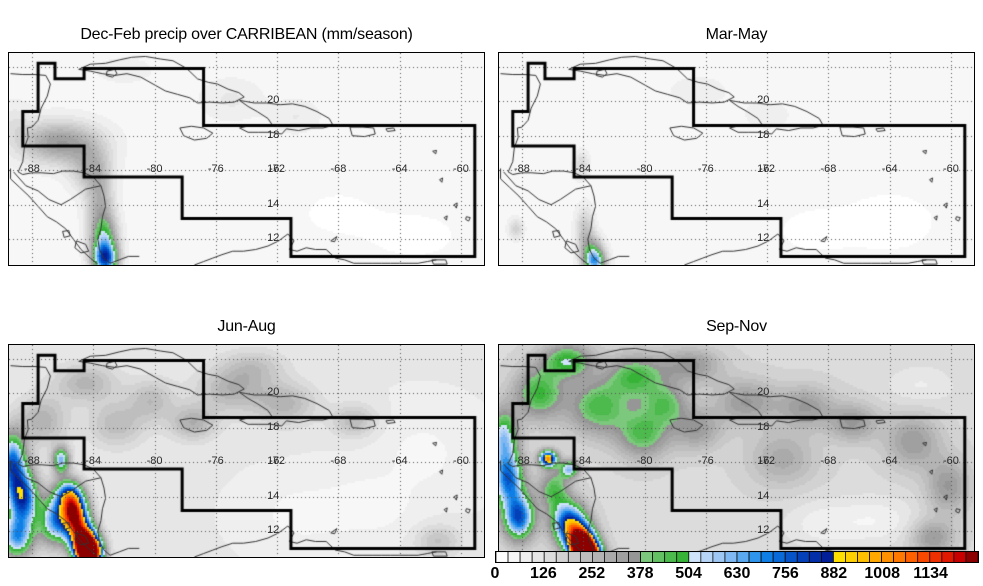  Describe the element at coordinates (736, 326) in the screenshot. I see `panel-title-sep-nov: Sep-Nov` at that location.